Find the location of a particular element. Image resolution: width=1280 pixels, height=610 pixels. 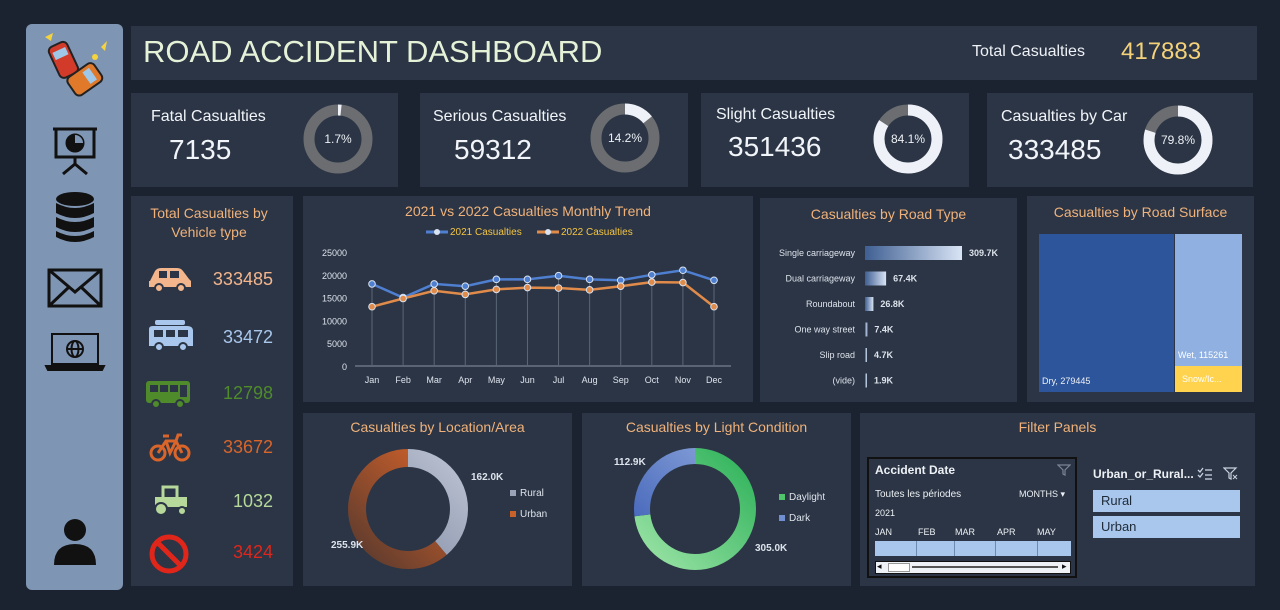

month-label: FEB is located at coordinates (927, 532).